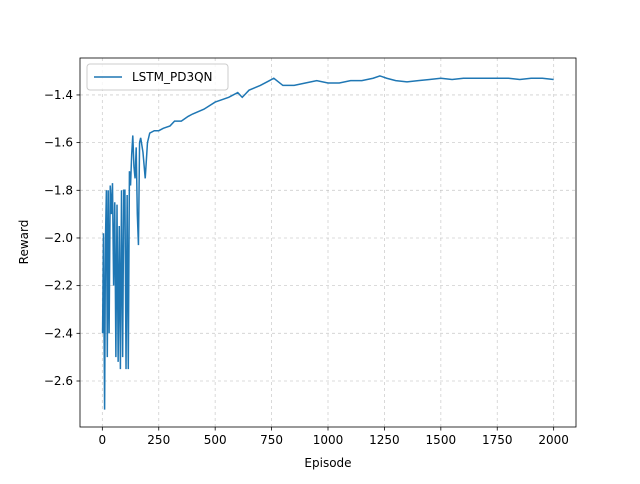 The image size is (640, 484). Describe the element at coordinates (271, 440) in the screenshot. I see `x-tick-label: 750` at that location.